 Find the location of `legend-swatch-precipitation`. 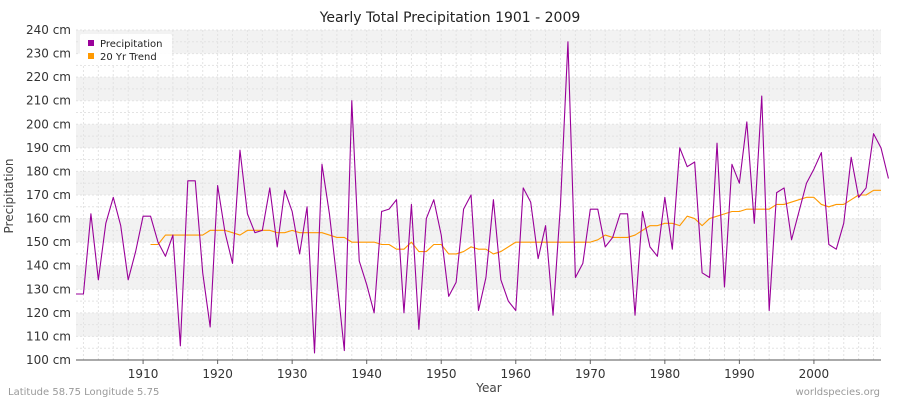

legend-swatch-precipitation is located at coordinates (91, 43).